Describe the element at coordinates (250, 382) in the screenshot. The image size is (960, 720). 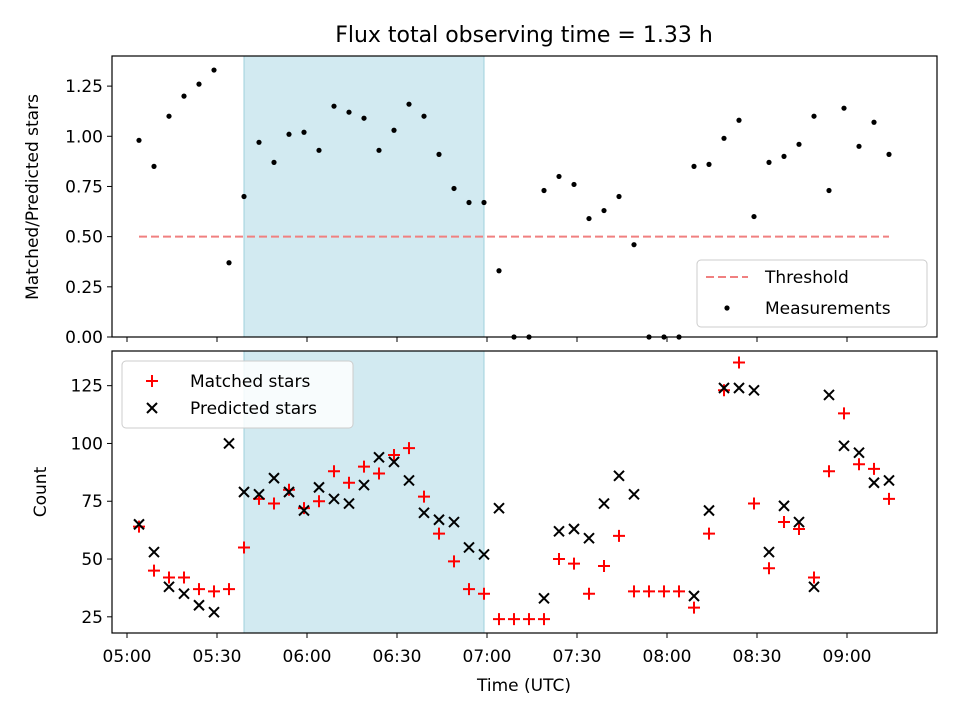
I see `matched-legend-label: Matched stars` at that location.